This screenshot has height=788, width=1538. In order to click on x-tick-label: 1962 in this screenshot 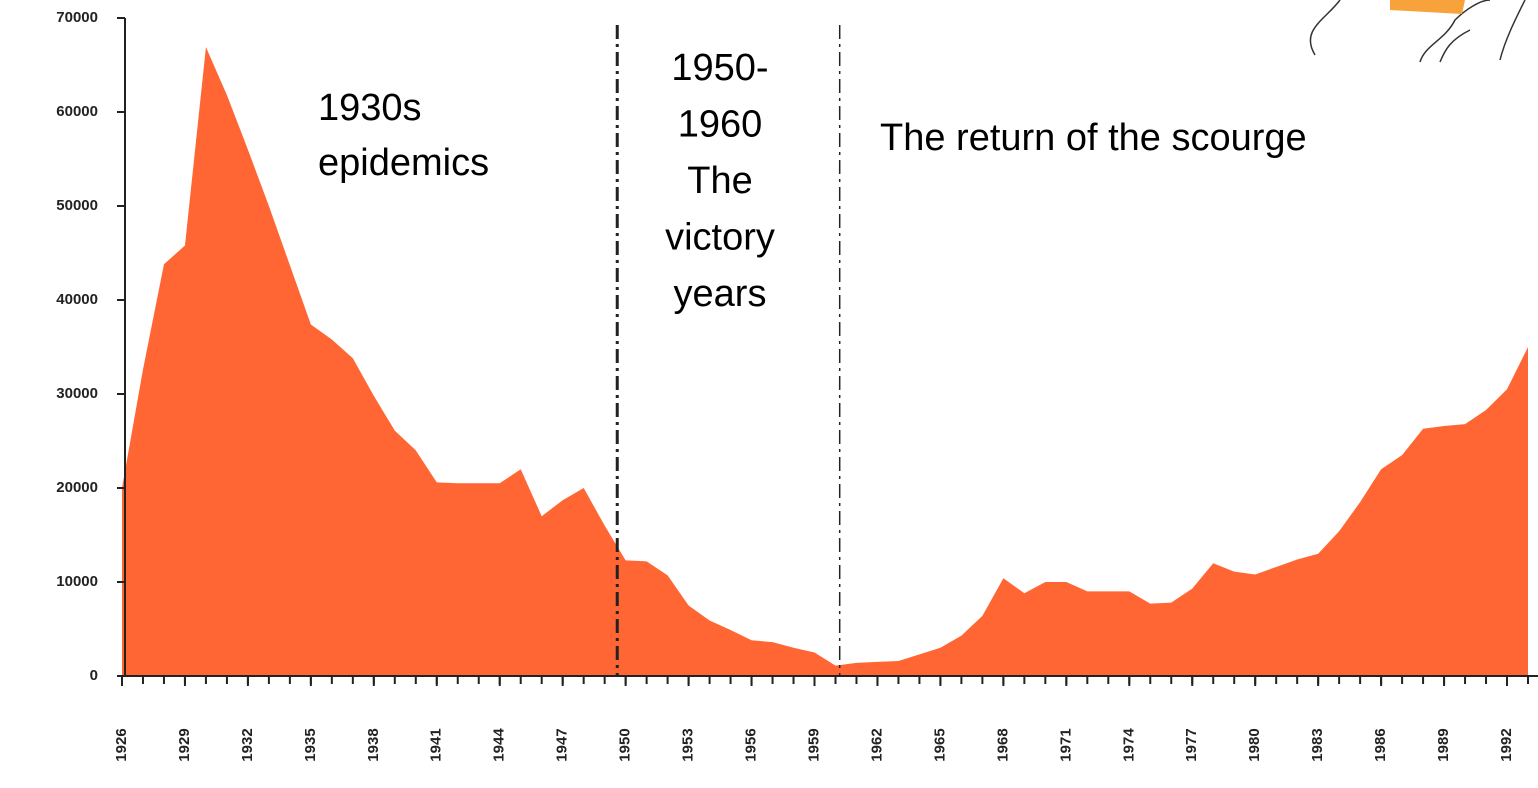, I will do `click(876, 744)`.